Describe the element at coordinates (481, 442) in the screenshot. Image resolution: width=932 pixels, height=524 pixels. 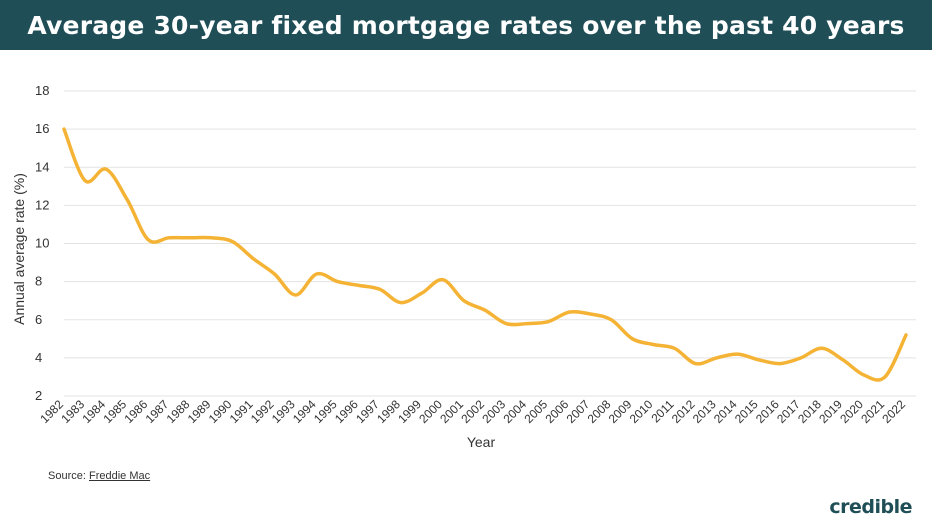
I see `x-axis-label: Year` at that location.